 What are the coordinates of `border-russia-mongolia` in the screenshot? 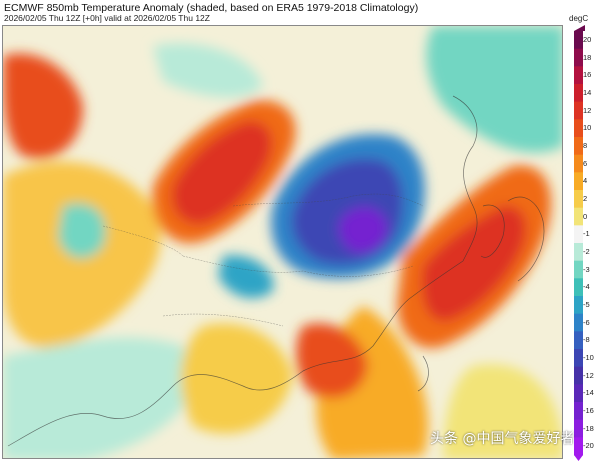 It's located at (328, 200).